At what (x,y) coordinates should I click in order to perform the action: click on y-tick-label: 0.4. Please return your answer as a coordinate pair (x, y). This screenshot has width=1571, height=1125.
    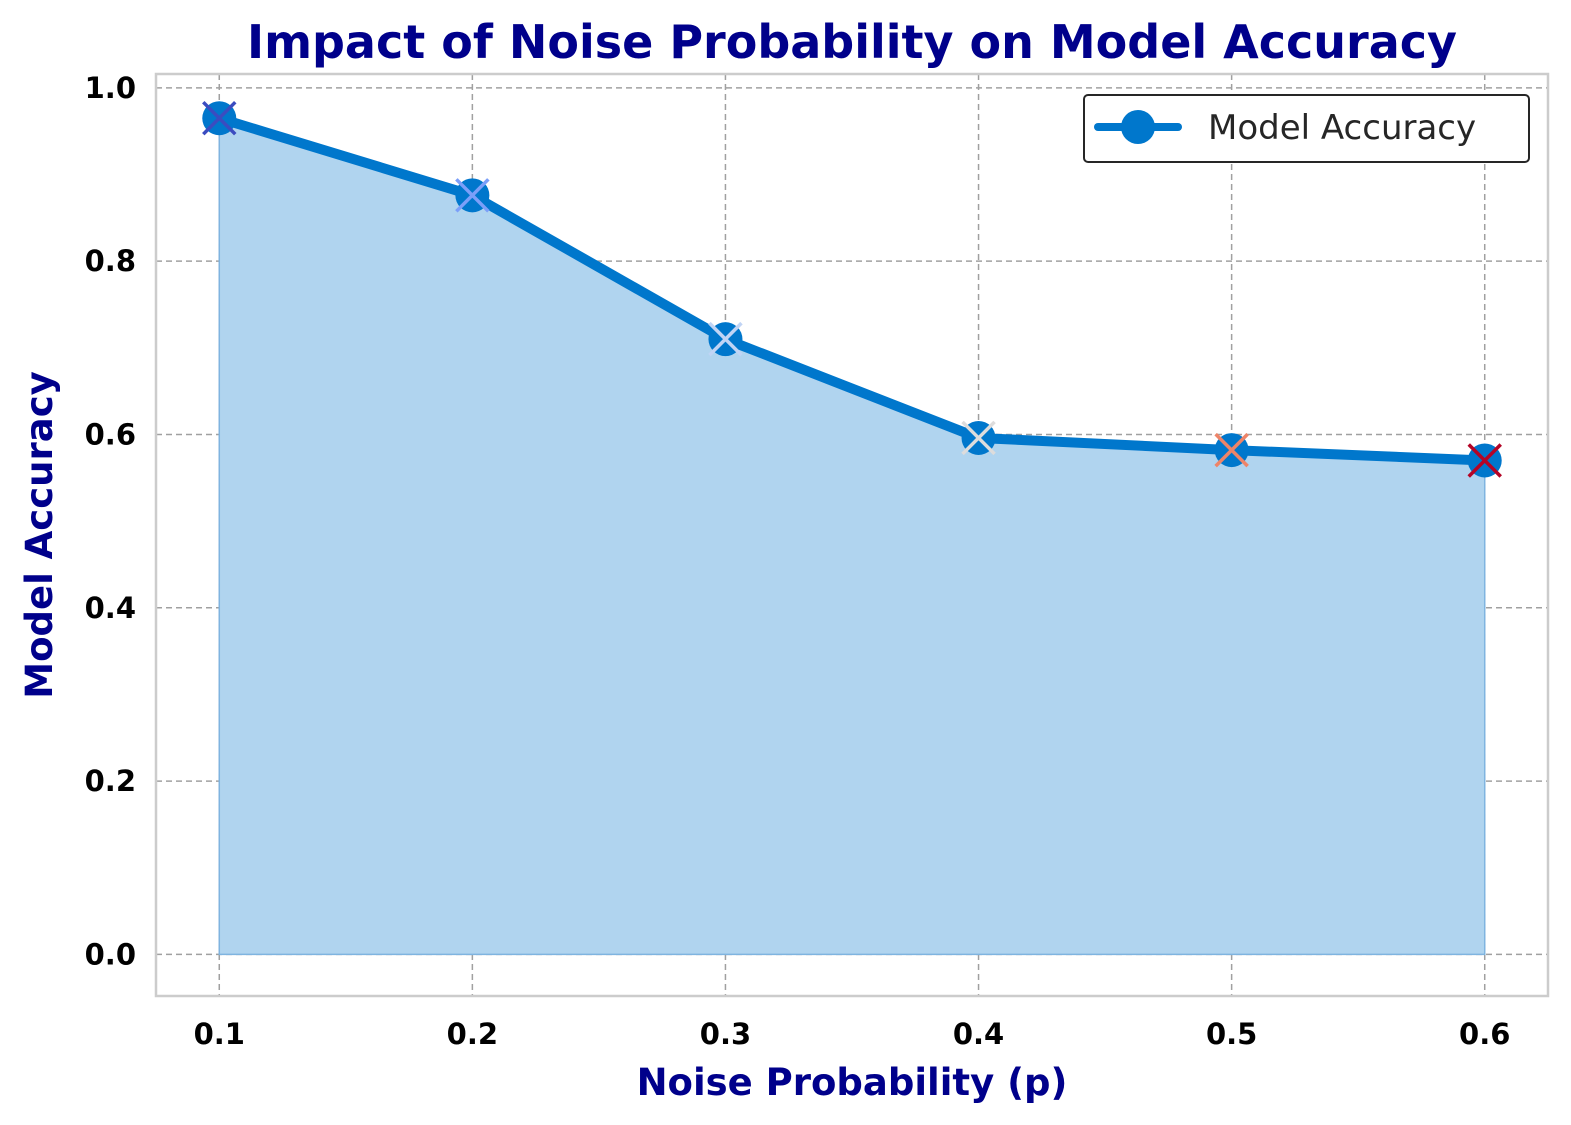
    Looking at the image, I should click on (110, 608).